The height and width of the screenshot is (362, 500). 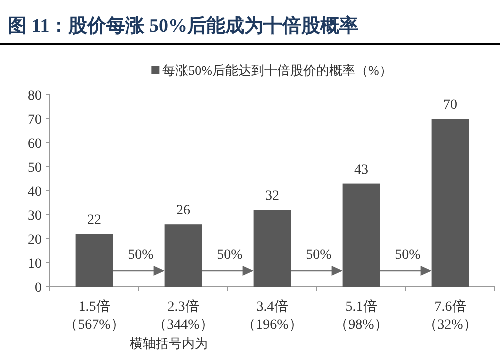 What do you see at coordinates (94, 316) in the screenshot?
I see `x-tick-label: 1.5倍（567%）` at bounding box center [94, 316].